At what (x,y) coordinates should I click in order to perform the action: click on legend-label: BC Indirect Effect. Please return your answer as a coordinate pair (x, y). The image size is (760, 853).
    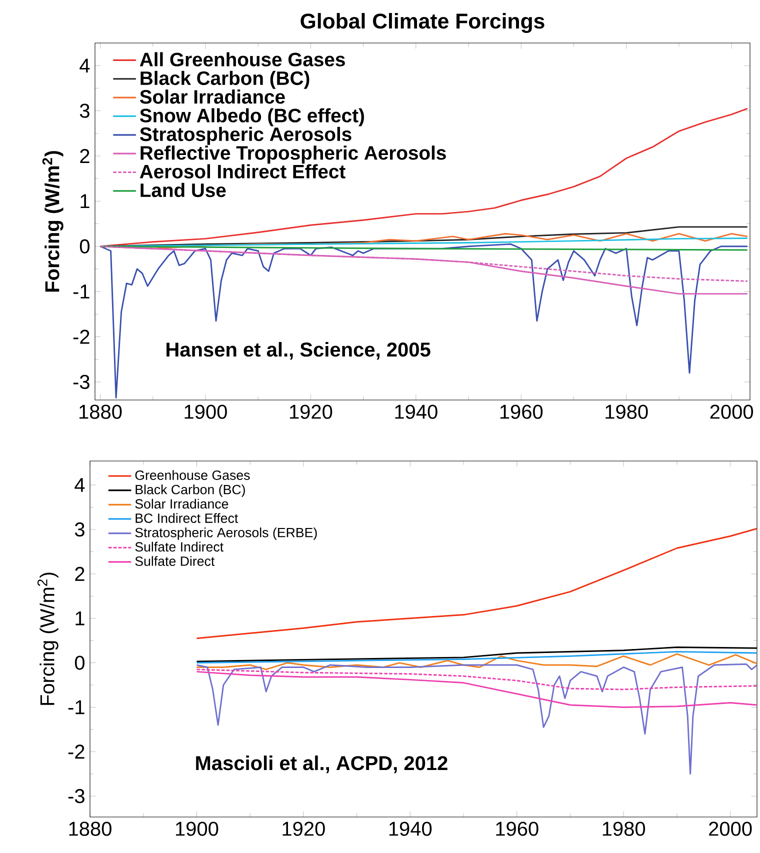
    Looking at the image, I should click on (187, 518).